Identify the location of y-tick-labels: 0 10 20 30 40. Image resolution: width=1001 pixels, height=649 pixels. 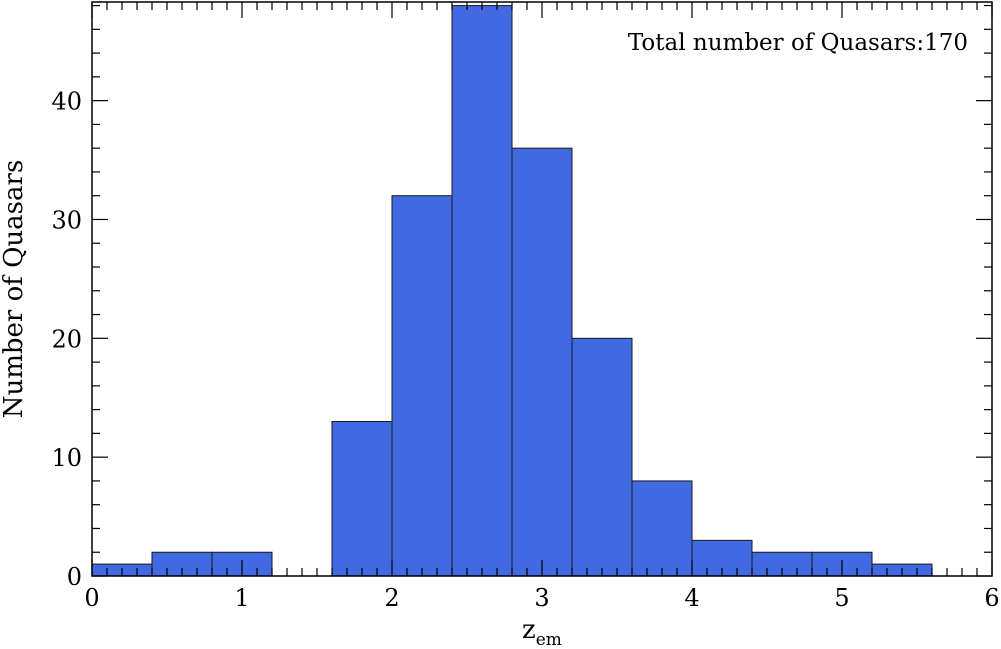
(66, 339).